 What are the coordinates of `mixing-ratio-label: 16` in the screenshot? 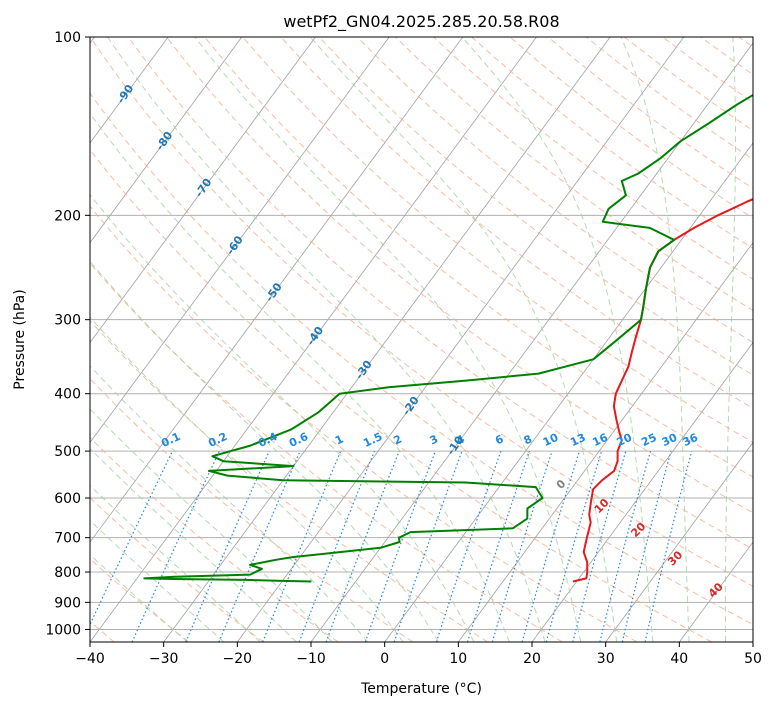 It's located at (600, 440).